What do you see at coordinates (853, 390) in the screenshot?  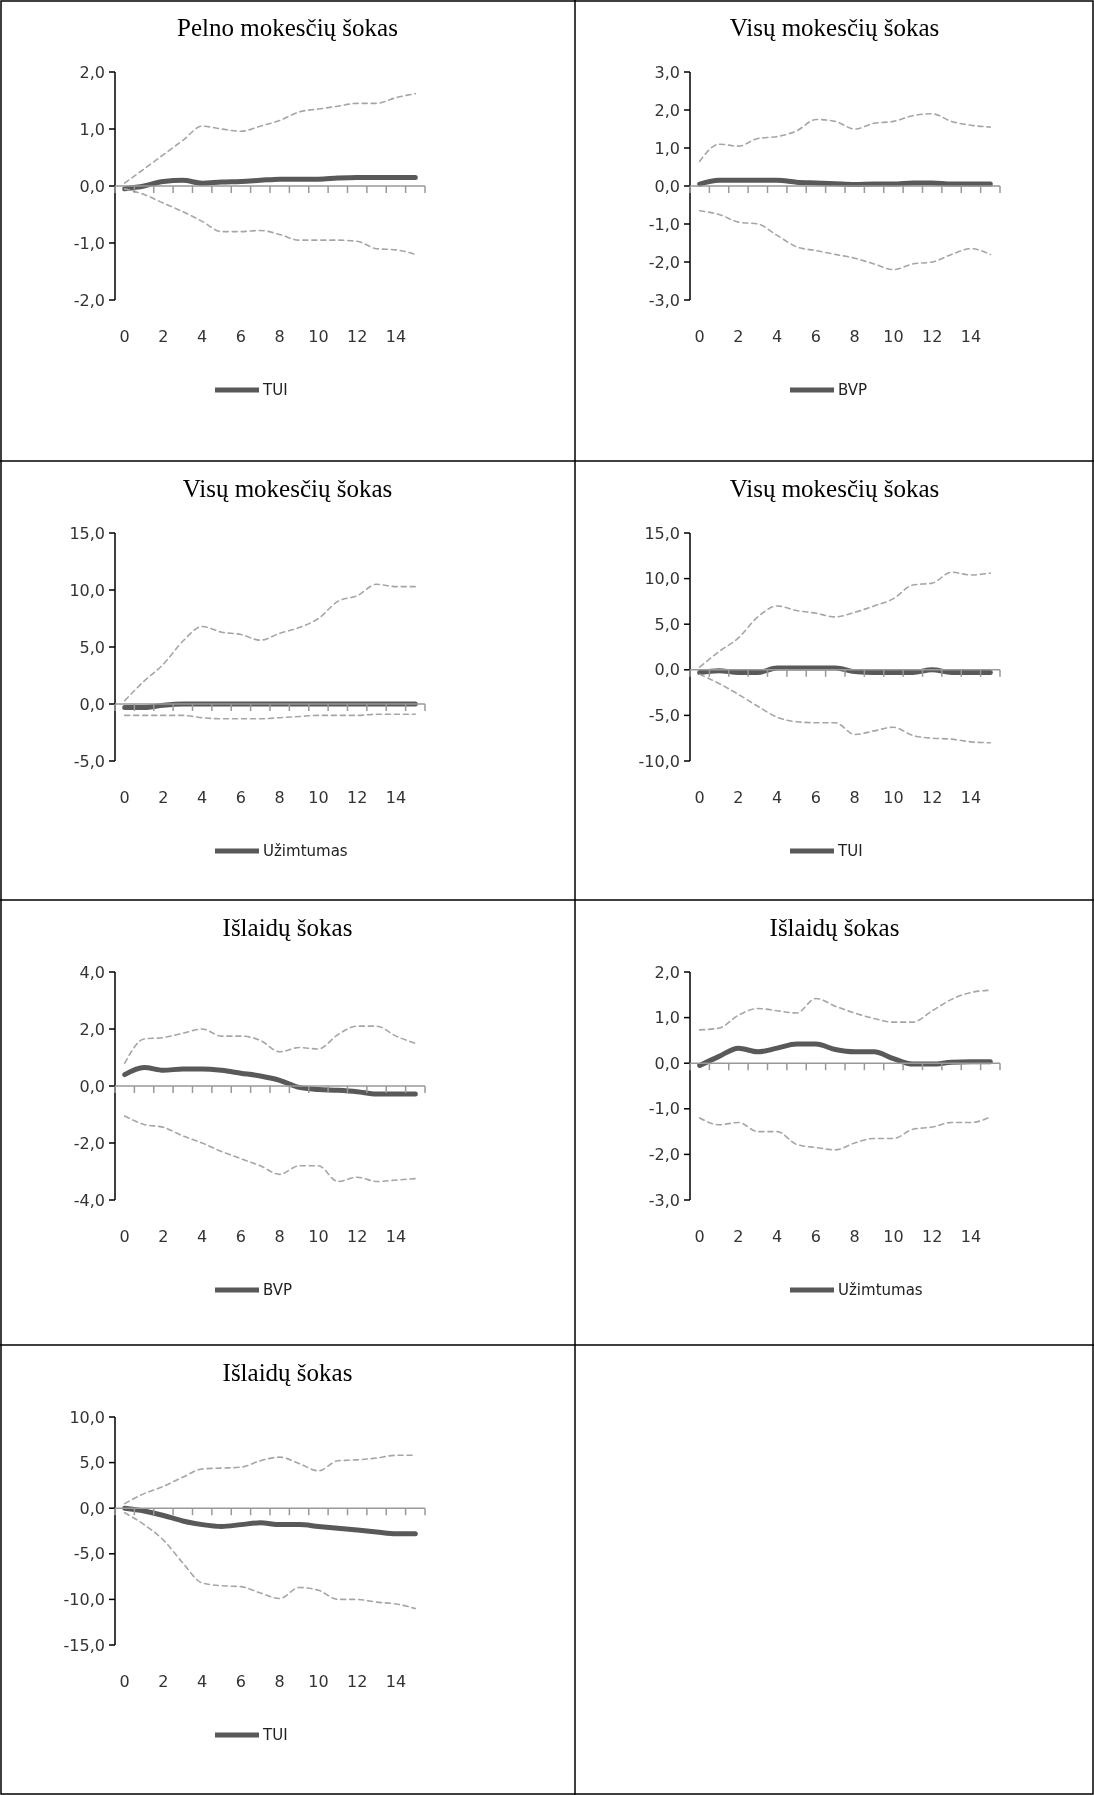 I see `legend-label: BVP` at bounding box center [853, 390].